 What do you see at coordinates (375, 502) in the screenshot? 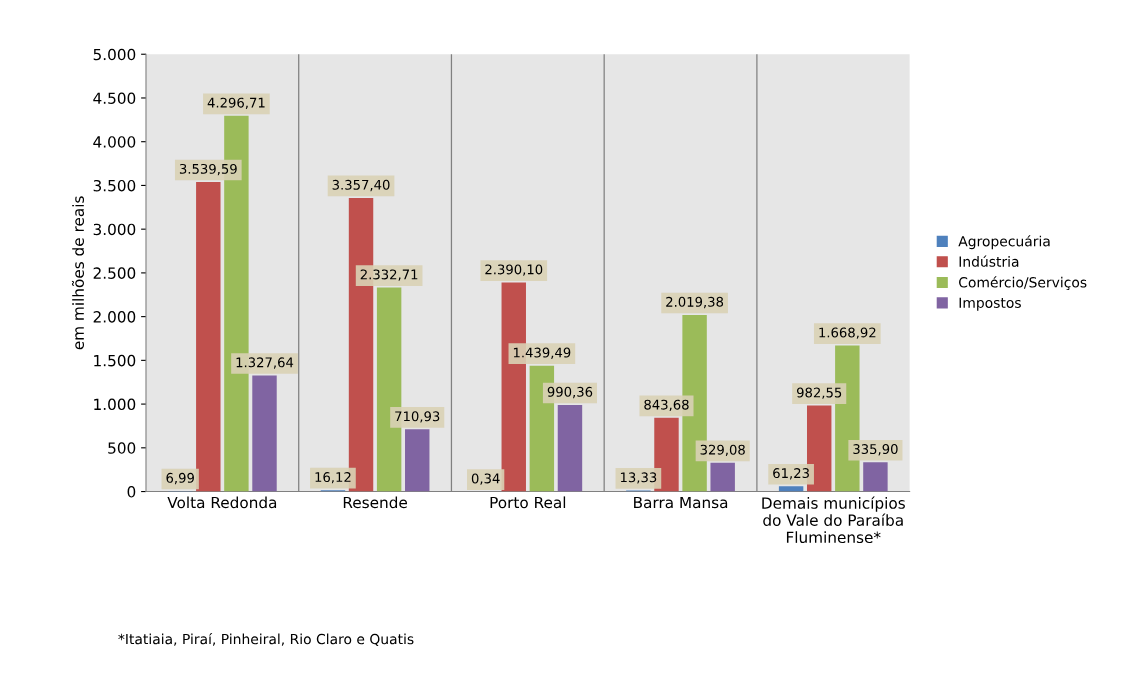
I see `x-tick-label: Resende` at bounding box center [375, 502].